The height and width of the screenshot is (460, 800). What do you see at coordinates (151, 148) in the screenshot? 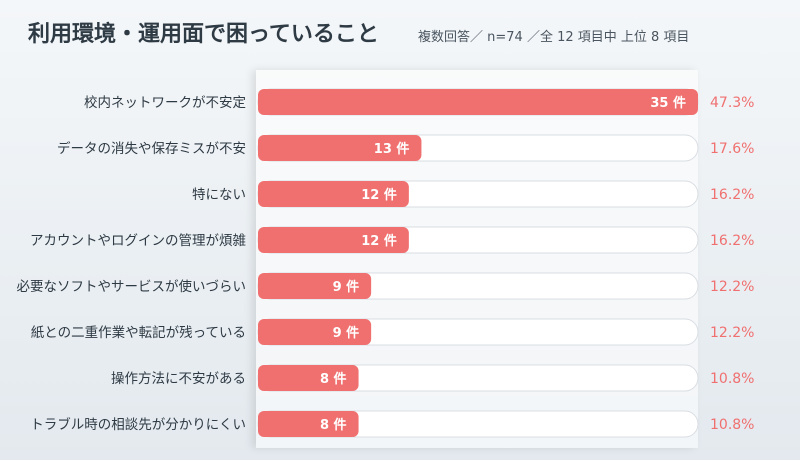
I see `category-label: データの消失や保存ミスが不安` at bounding box center [151, 148].